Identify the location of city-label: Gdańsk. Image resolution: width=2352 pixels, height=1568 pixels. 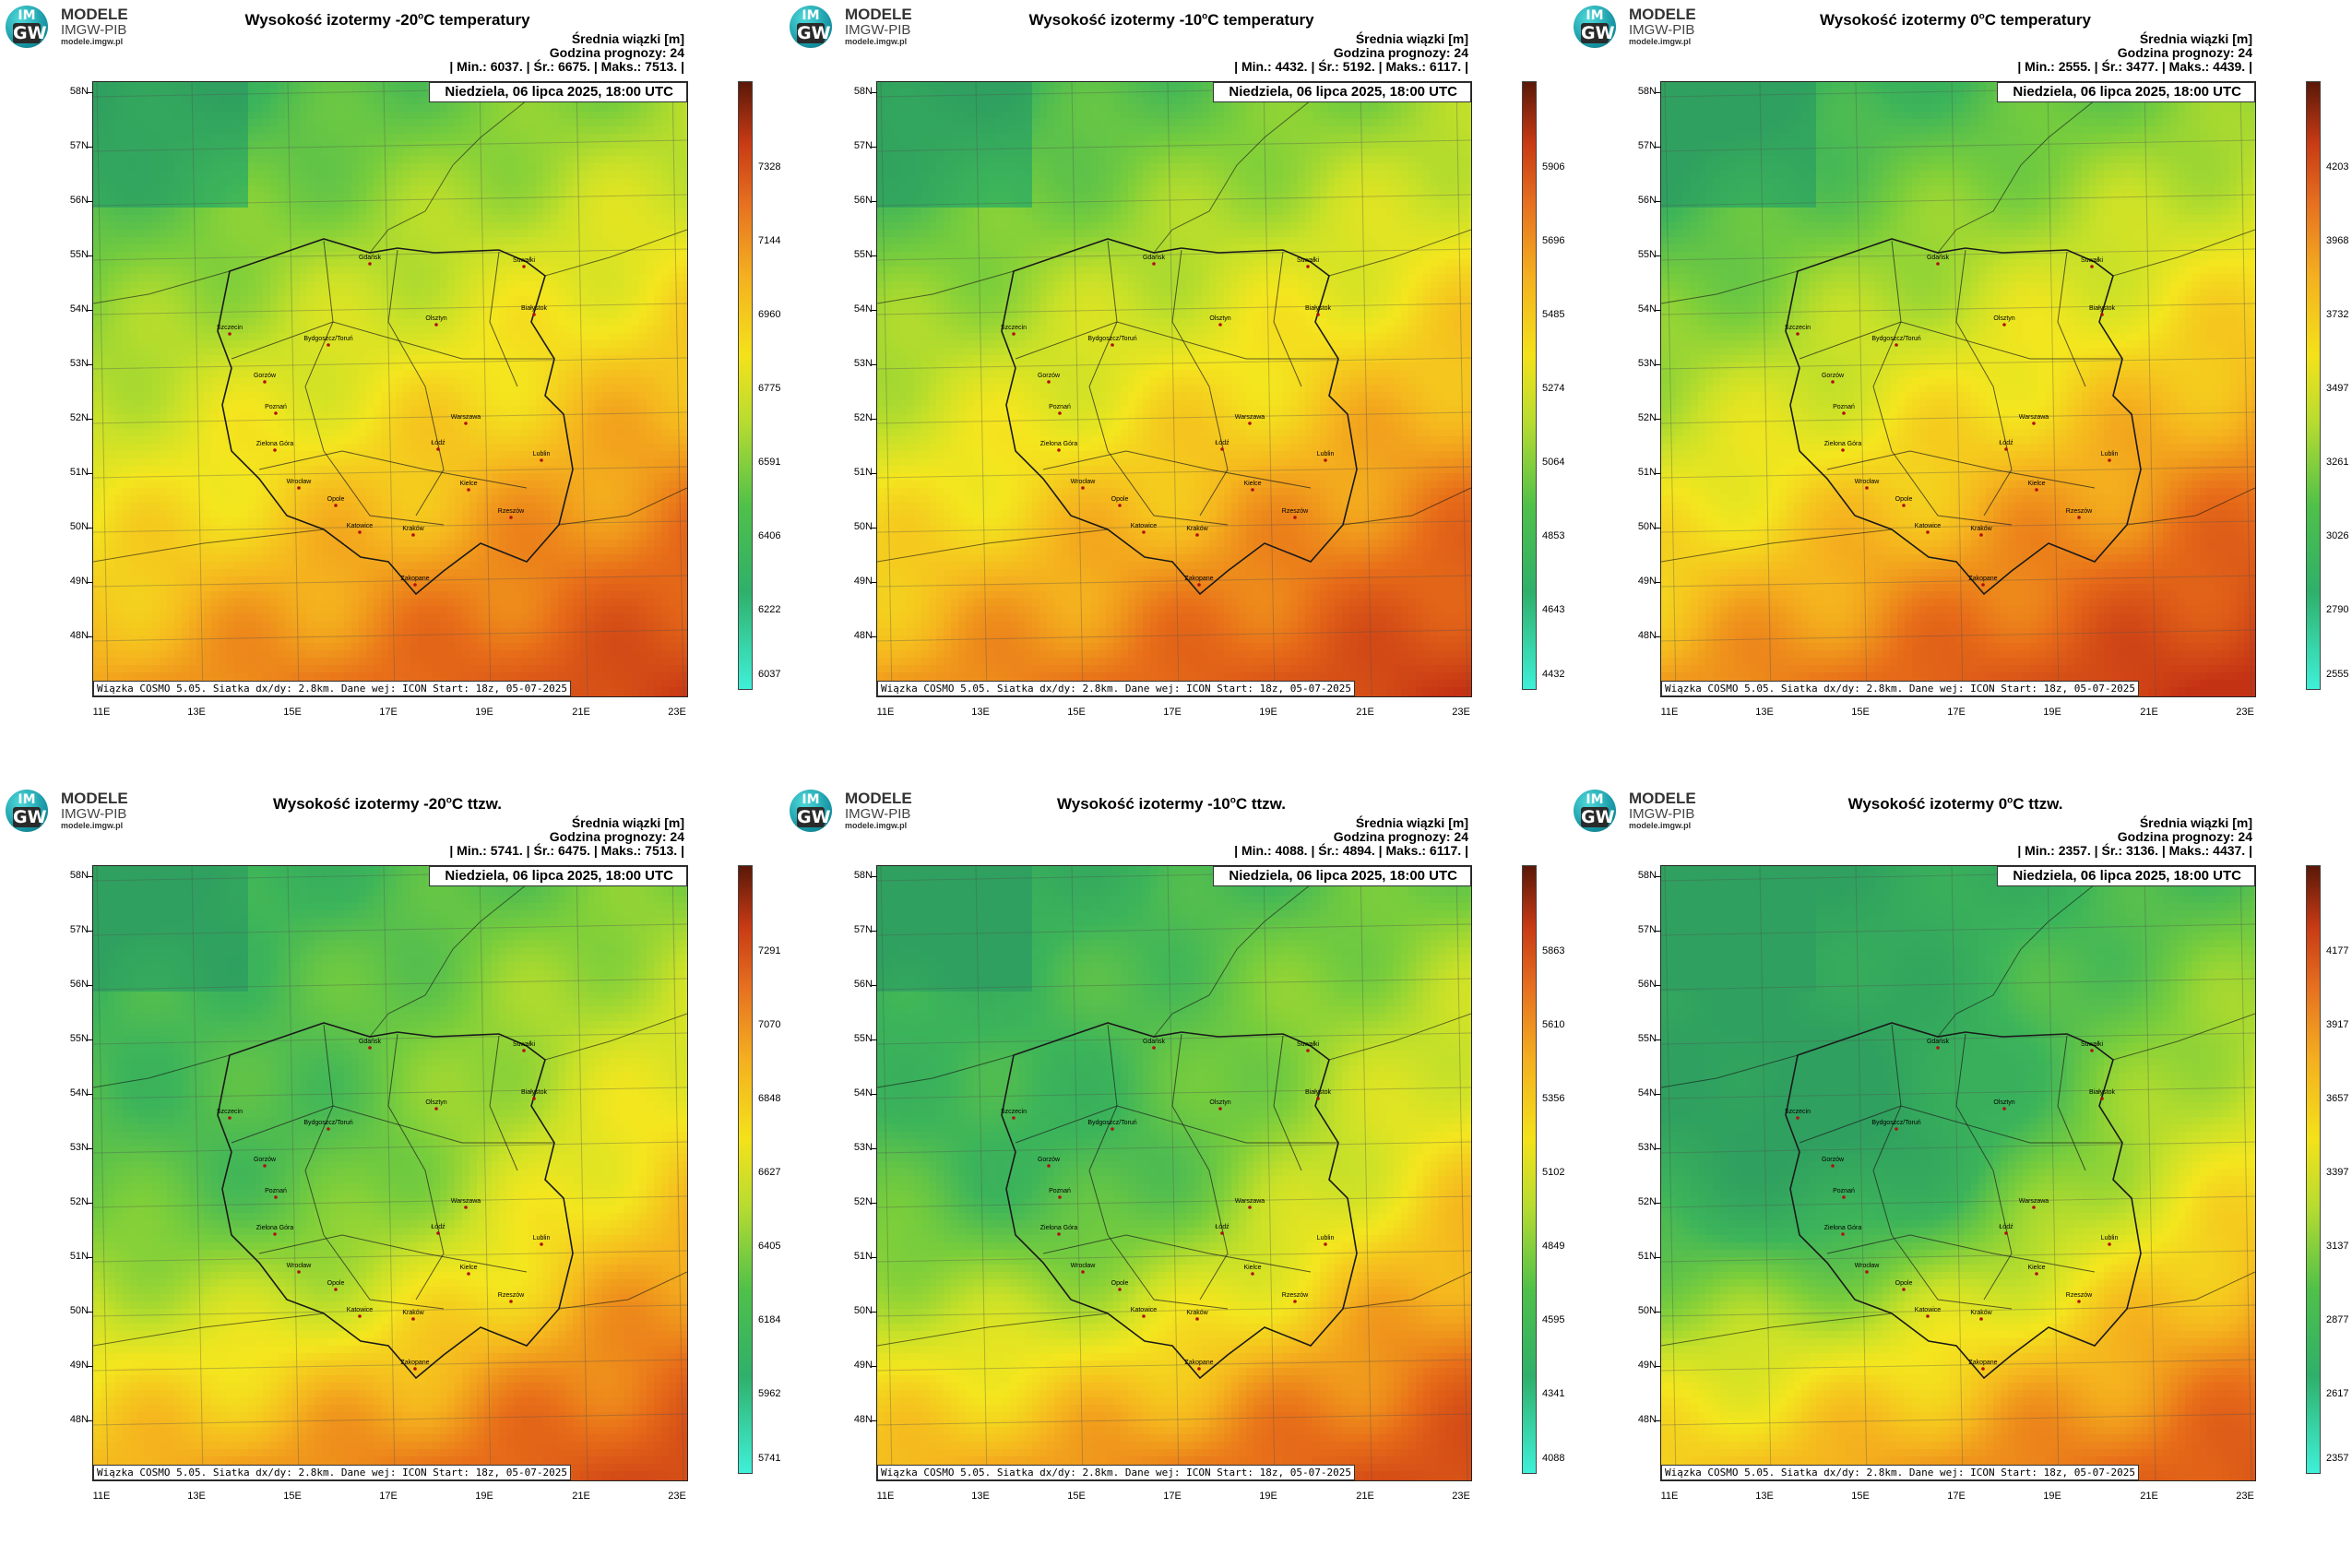
(1154, 1042).